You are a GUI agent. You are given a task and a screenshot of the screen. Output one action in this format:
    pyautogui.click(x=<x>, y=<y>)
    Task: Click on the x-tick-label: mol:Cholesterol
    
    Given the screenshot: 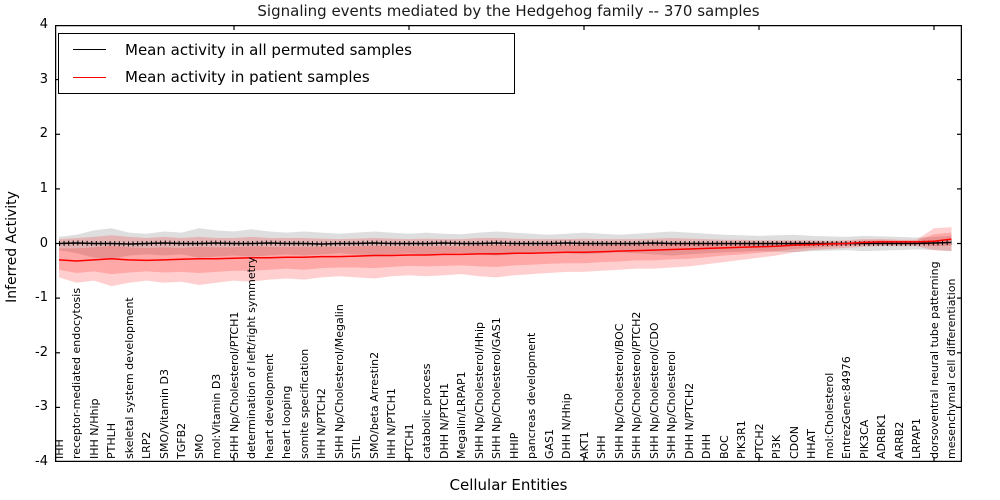 What is the action you would take?
    pyautogui.click(x=829, y=415)
    